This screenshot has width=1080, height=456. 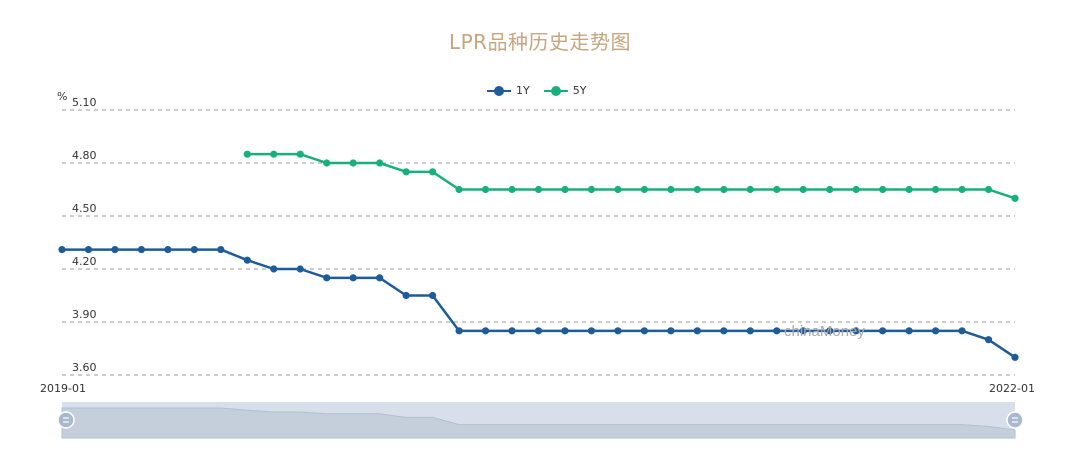 I want to click on x-tick-label: 2019-01, so click(x=63, y=388).